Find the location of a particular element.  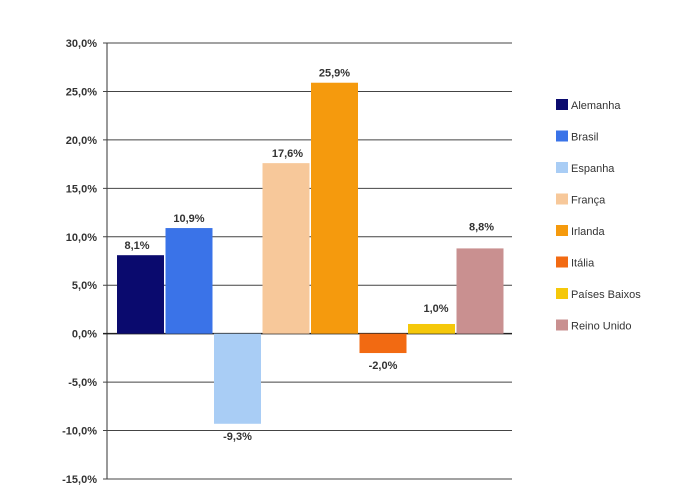

data-label: 25,9% is located at coordinates (334, 74).